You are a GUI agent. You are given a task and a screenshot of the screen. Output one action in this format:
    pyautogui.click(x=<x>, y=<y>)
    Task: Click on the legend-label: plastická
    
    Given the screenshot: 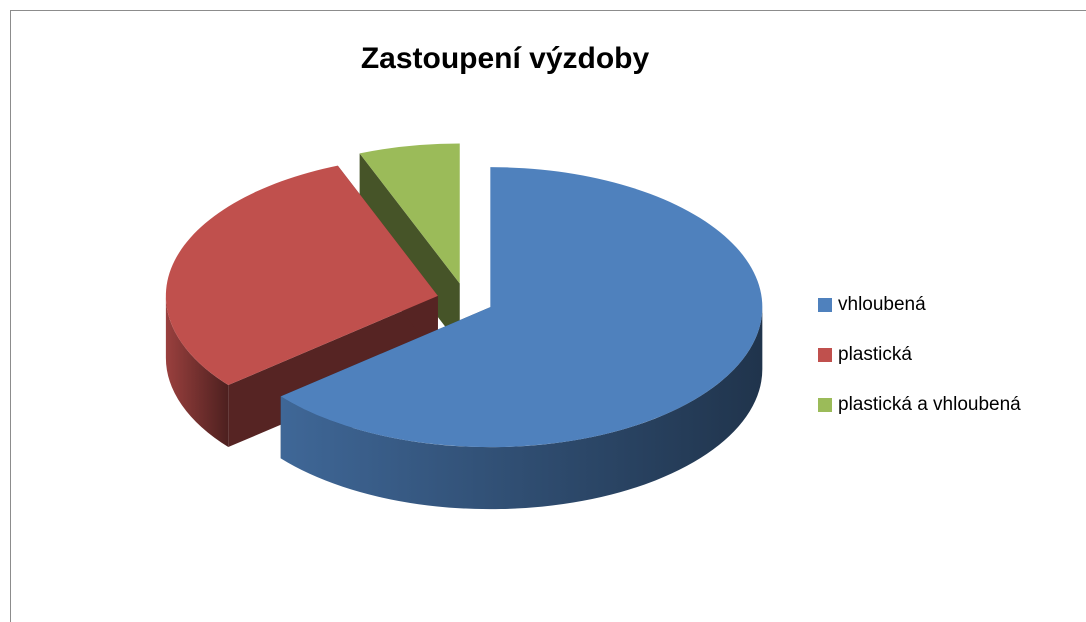 What is the action you would take?
    pyautogui.click(x=875, y=354)
    